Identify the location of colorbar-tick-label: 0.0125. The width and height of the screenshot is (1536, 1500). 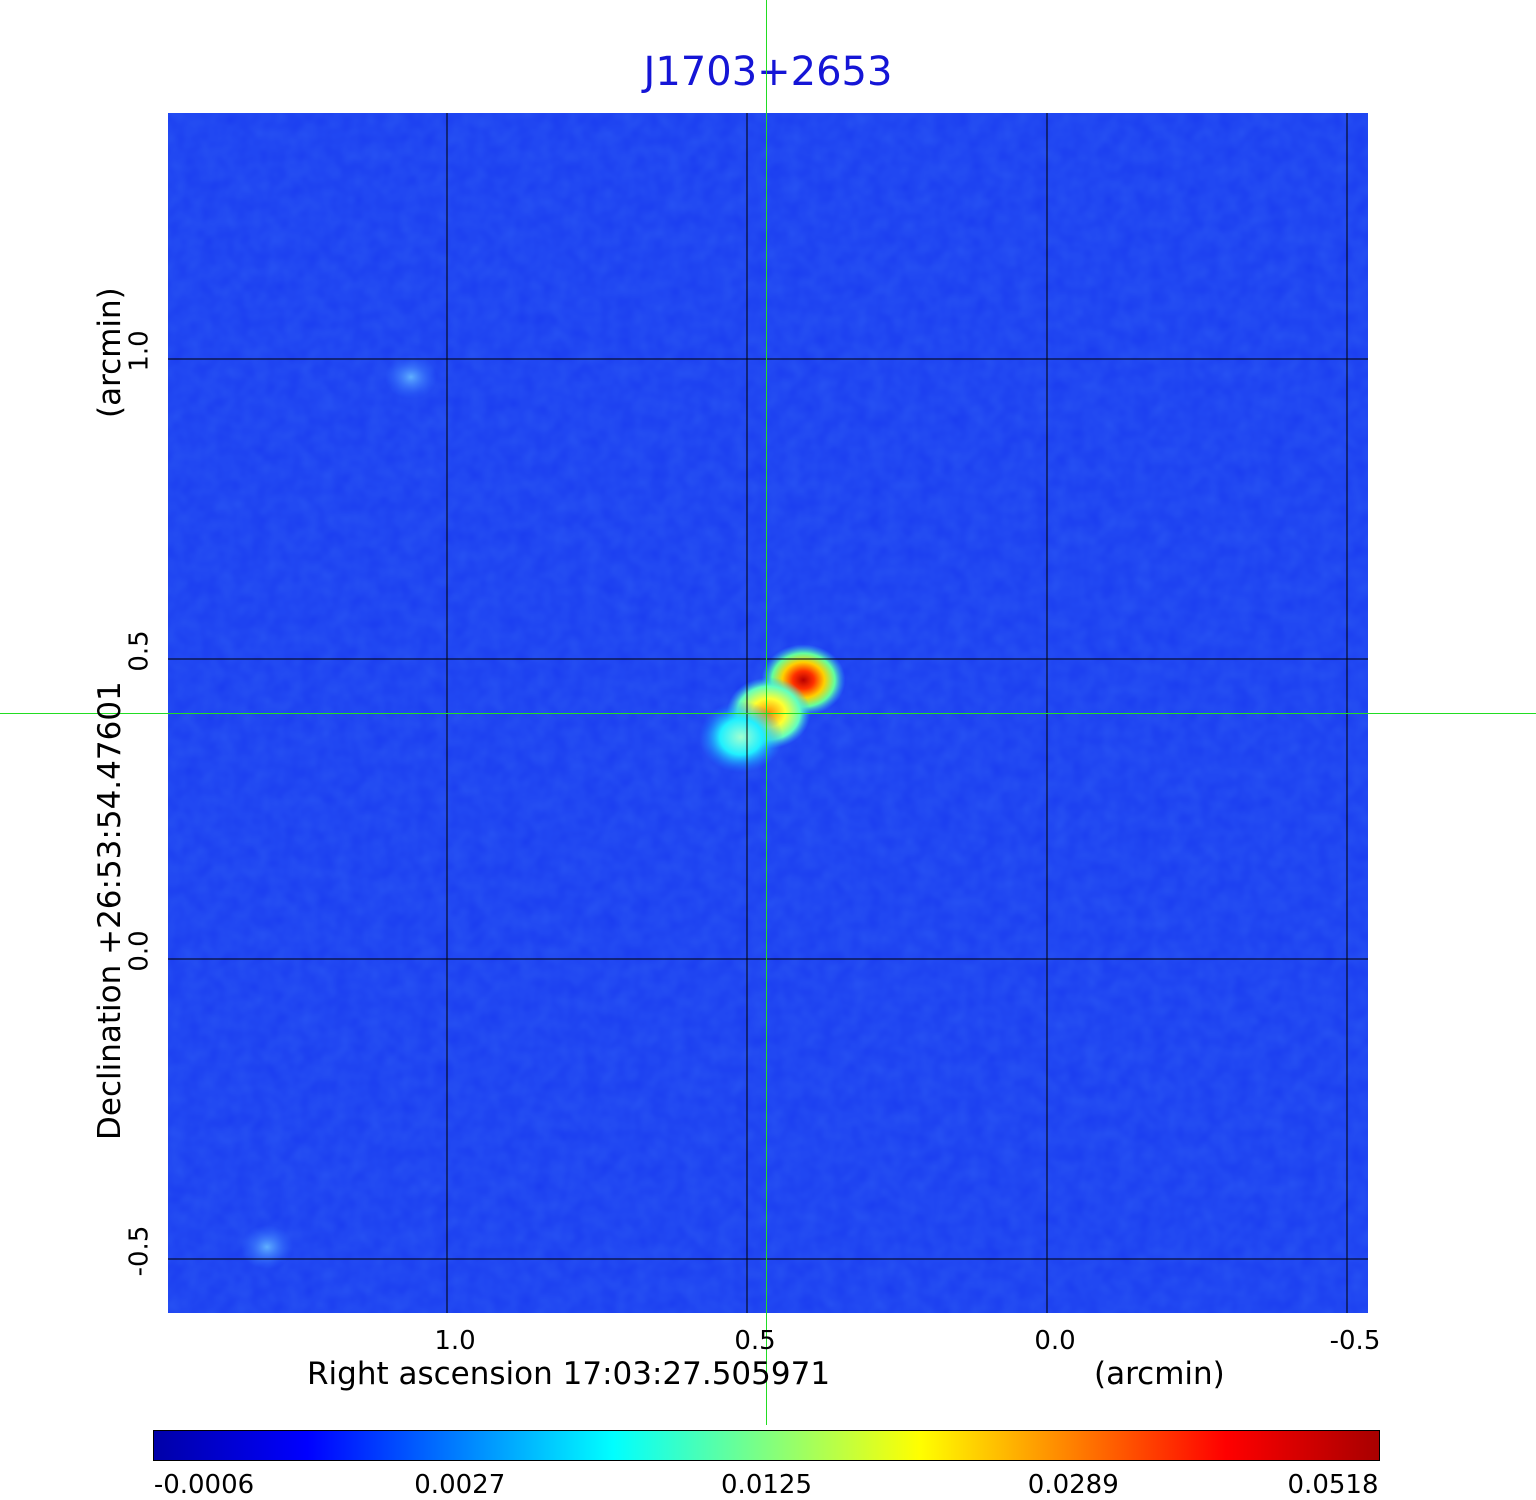
(766, 1485).